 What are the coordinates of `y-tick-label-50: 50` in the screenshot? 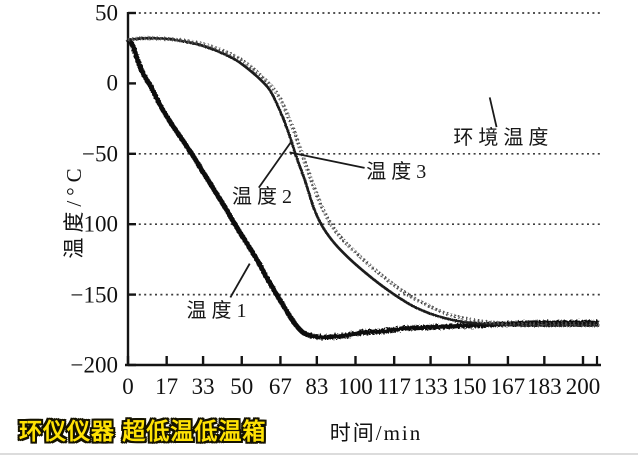 It's located at (106, 13).